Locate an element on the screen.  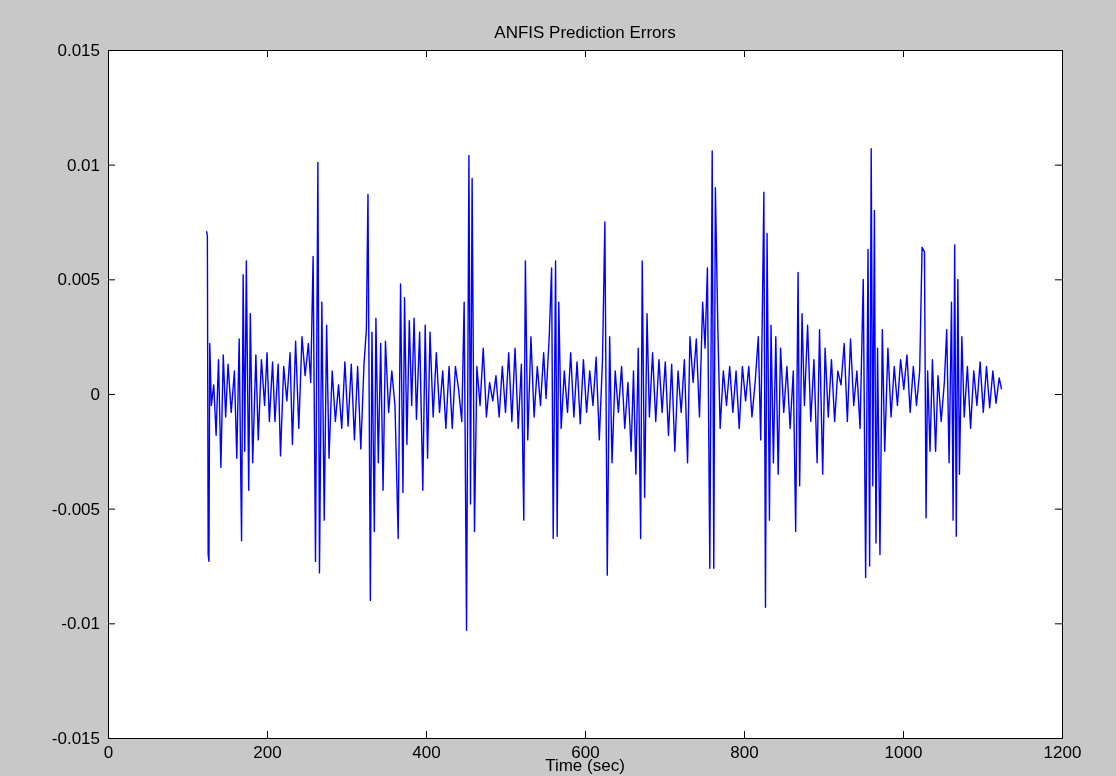
x-tick-label: 1200 is located at coordinates (1062, 753).